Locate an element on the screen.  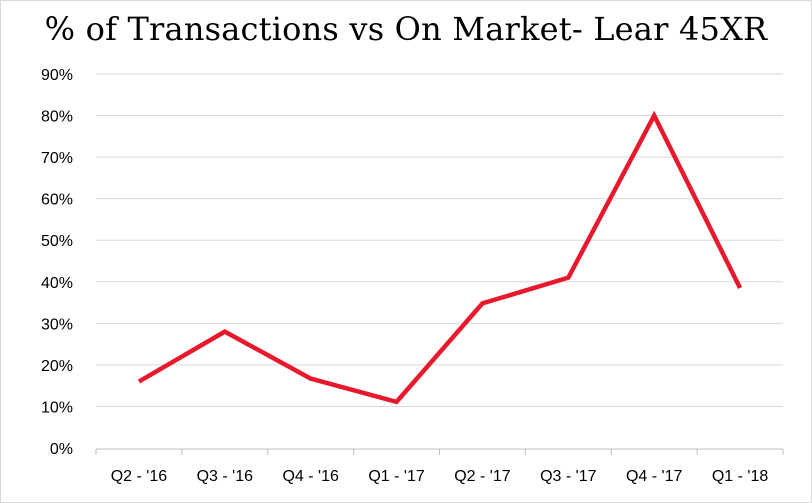
x-tick-label: Q3 - '16 is located at coordinates (225, 476).